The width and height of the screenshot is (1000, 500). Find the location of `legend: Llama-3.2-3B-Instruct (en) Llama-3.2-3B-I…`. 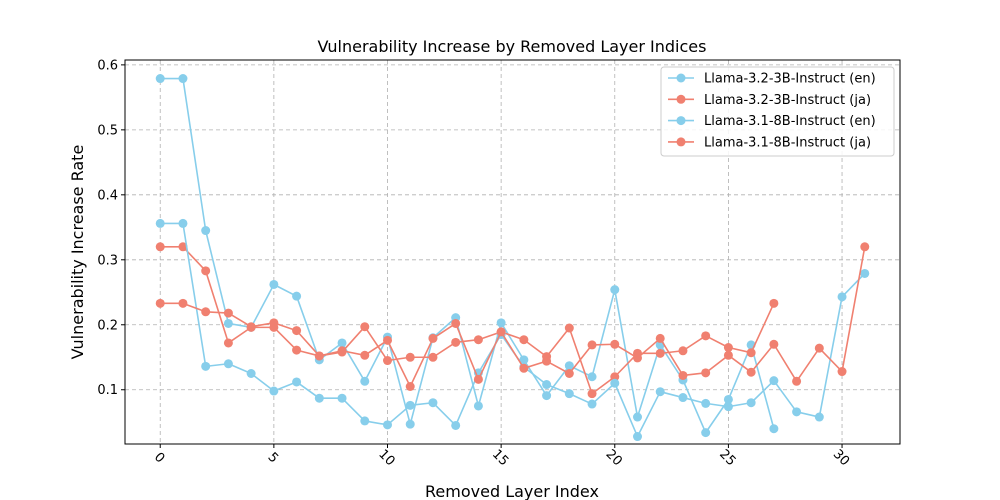

legend: Llama-3.2-3B-Instruct (en) Llama-3.2-3B-I… is located at coordinates (777, 111).